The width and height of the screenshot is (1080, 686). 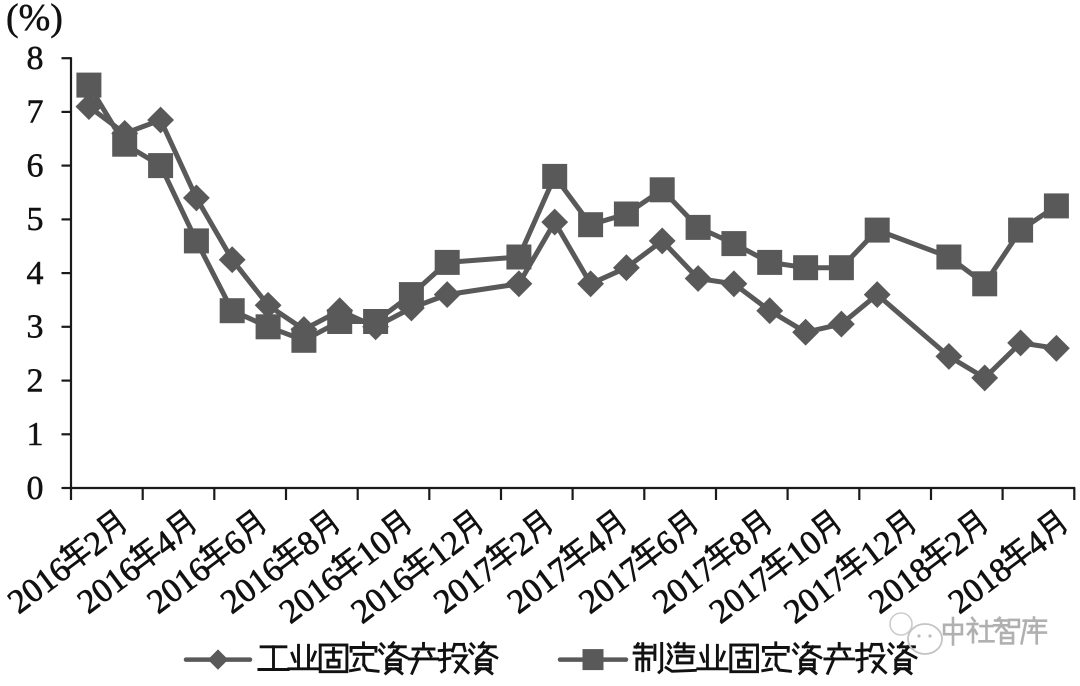 What do you see at coordinates (35, 58) in the screenshot?
I see `svg-text: 8` at bounding box center [35, 58].